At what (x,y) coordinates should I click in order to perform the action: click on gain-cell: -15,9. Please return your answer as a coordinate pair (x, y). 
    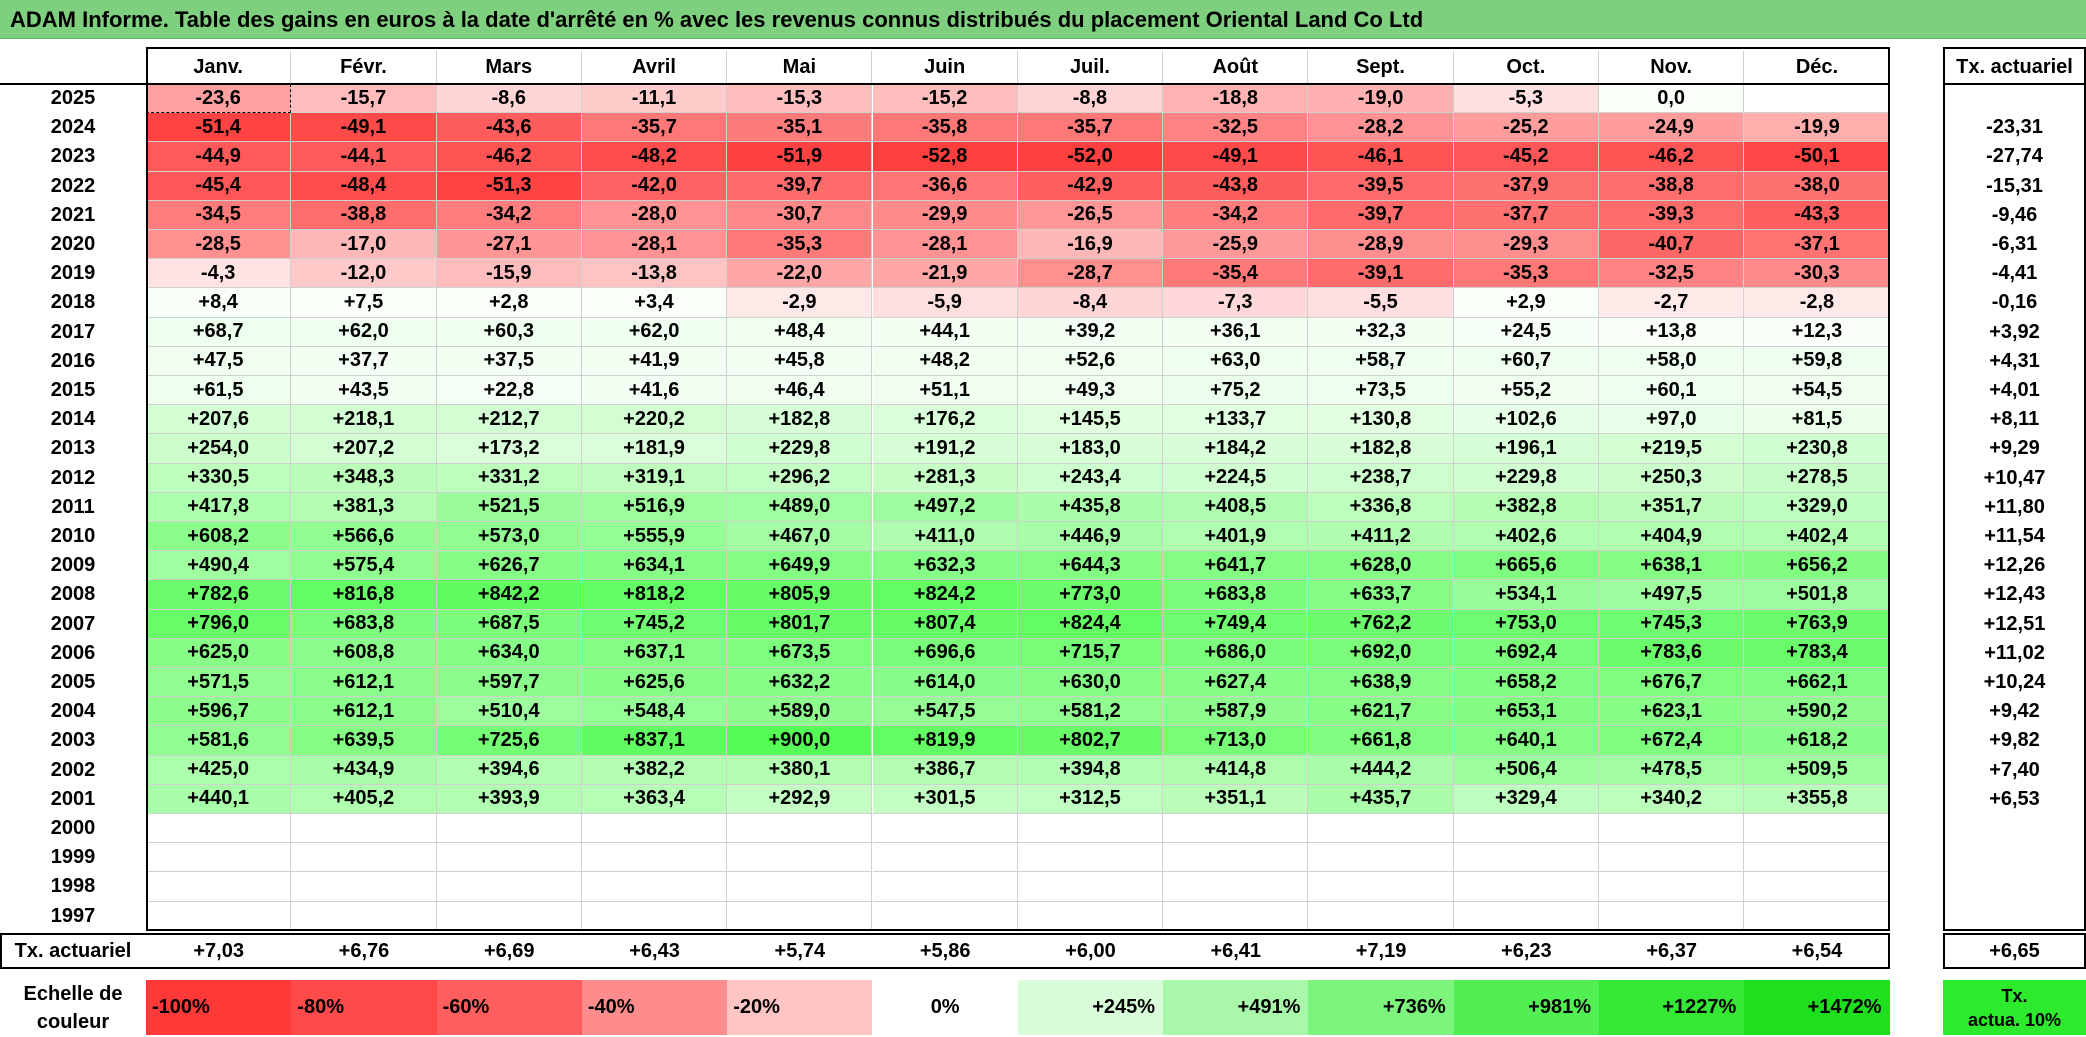
    Looking at the image, I should click on (509, 274).